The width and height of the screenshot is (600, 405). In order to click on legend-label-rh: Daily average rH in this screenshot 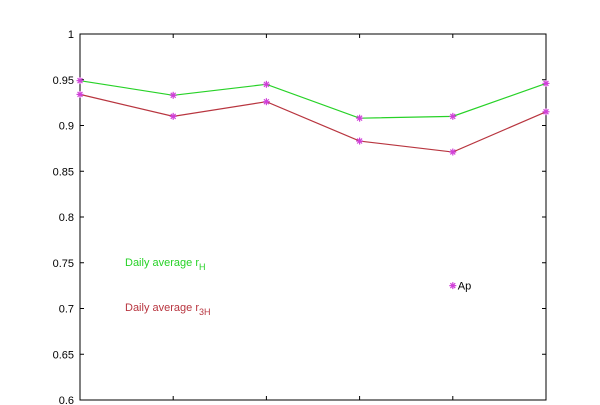, I will do `click(165, 264)`.